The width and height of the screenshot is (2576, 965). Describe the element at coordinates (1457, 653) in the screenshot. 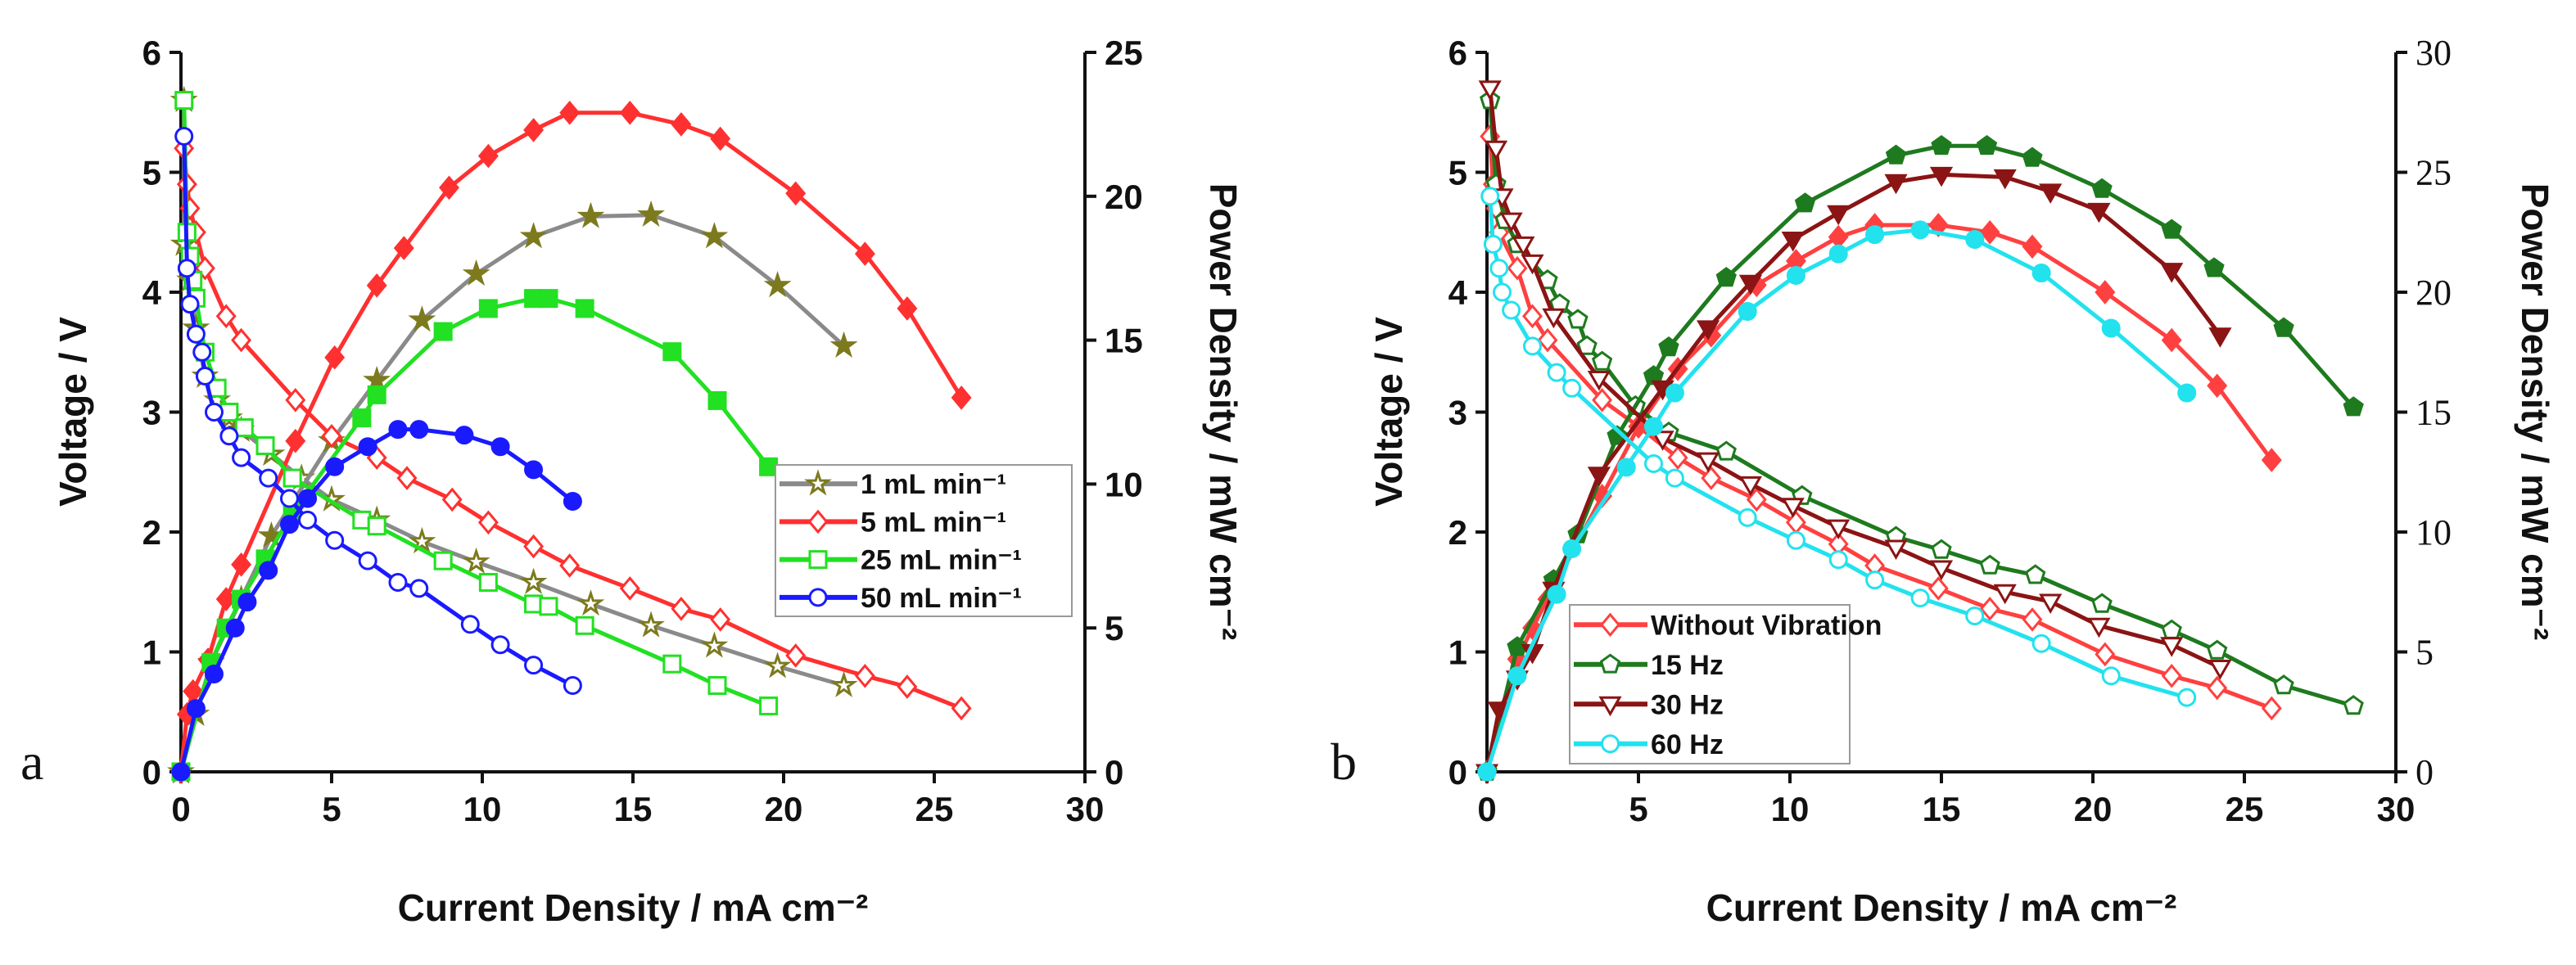

I see `y-tick-label: 1` at that location.